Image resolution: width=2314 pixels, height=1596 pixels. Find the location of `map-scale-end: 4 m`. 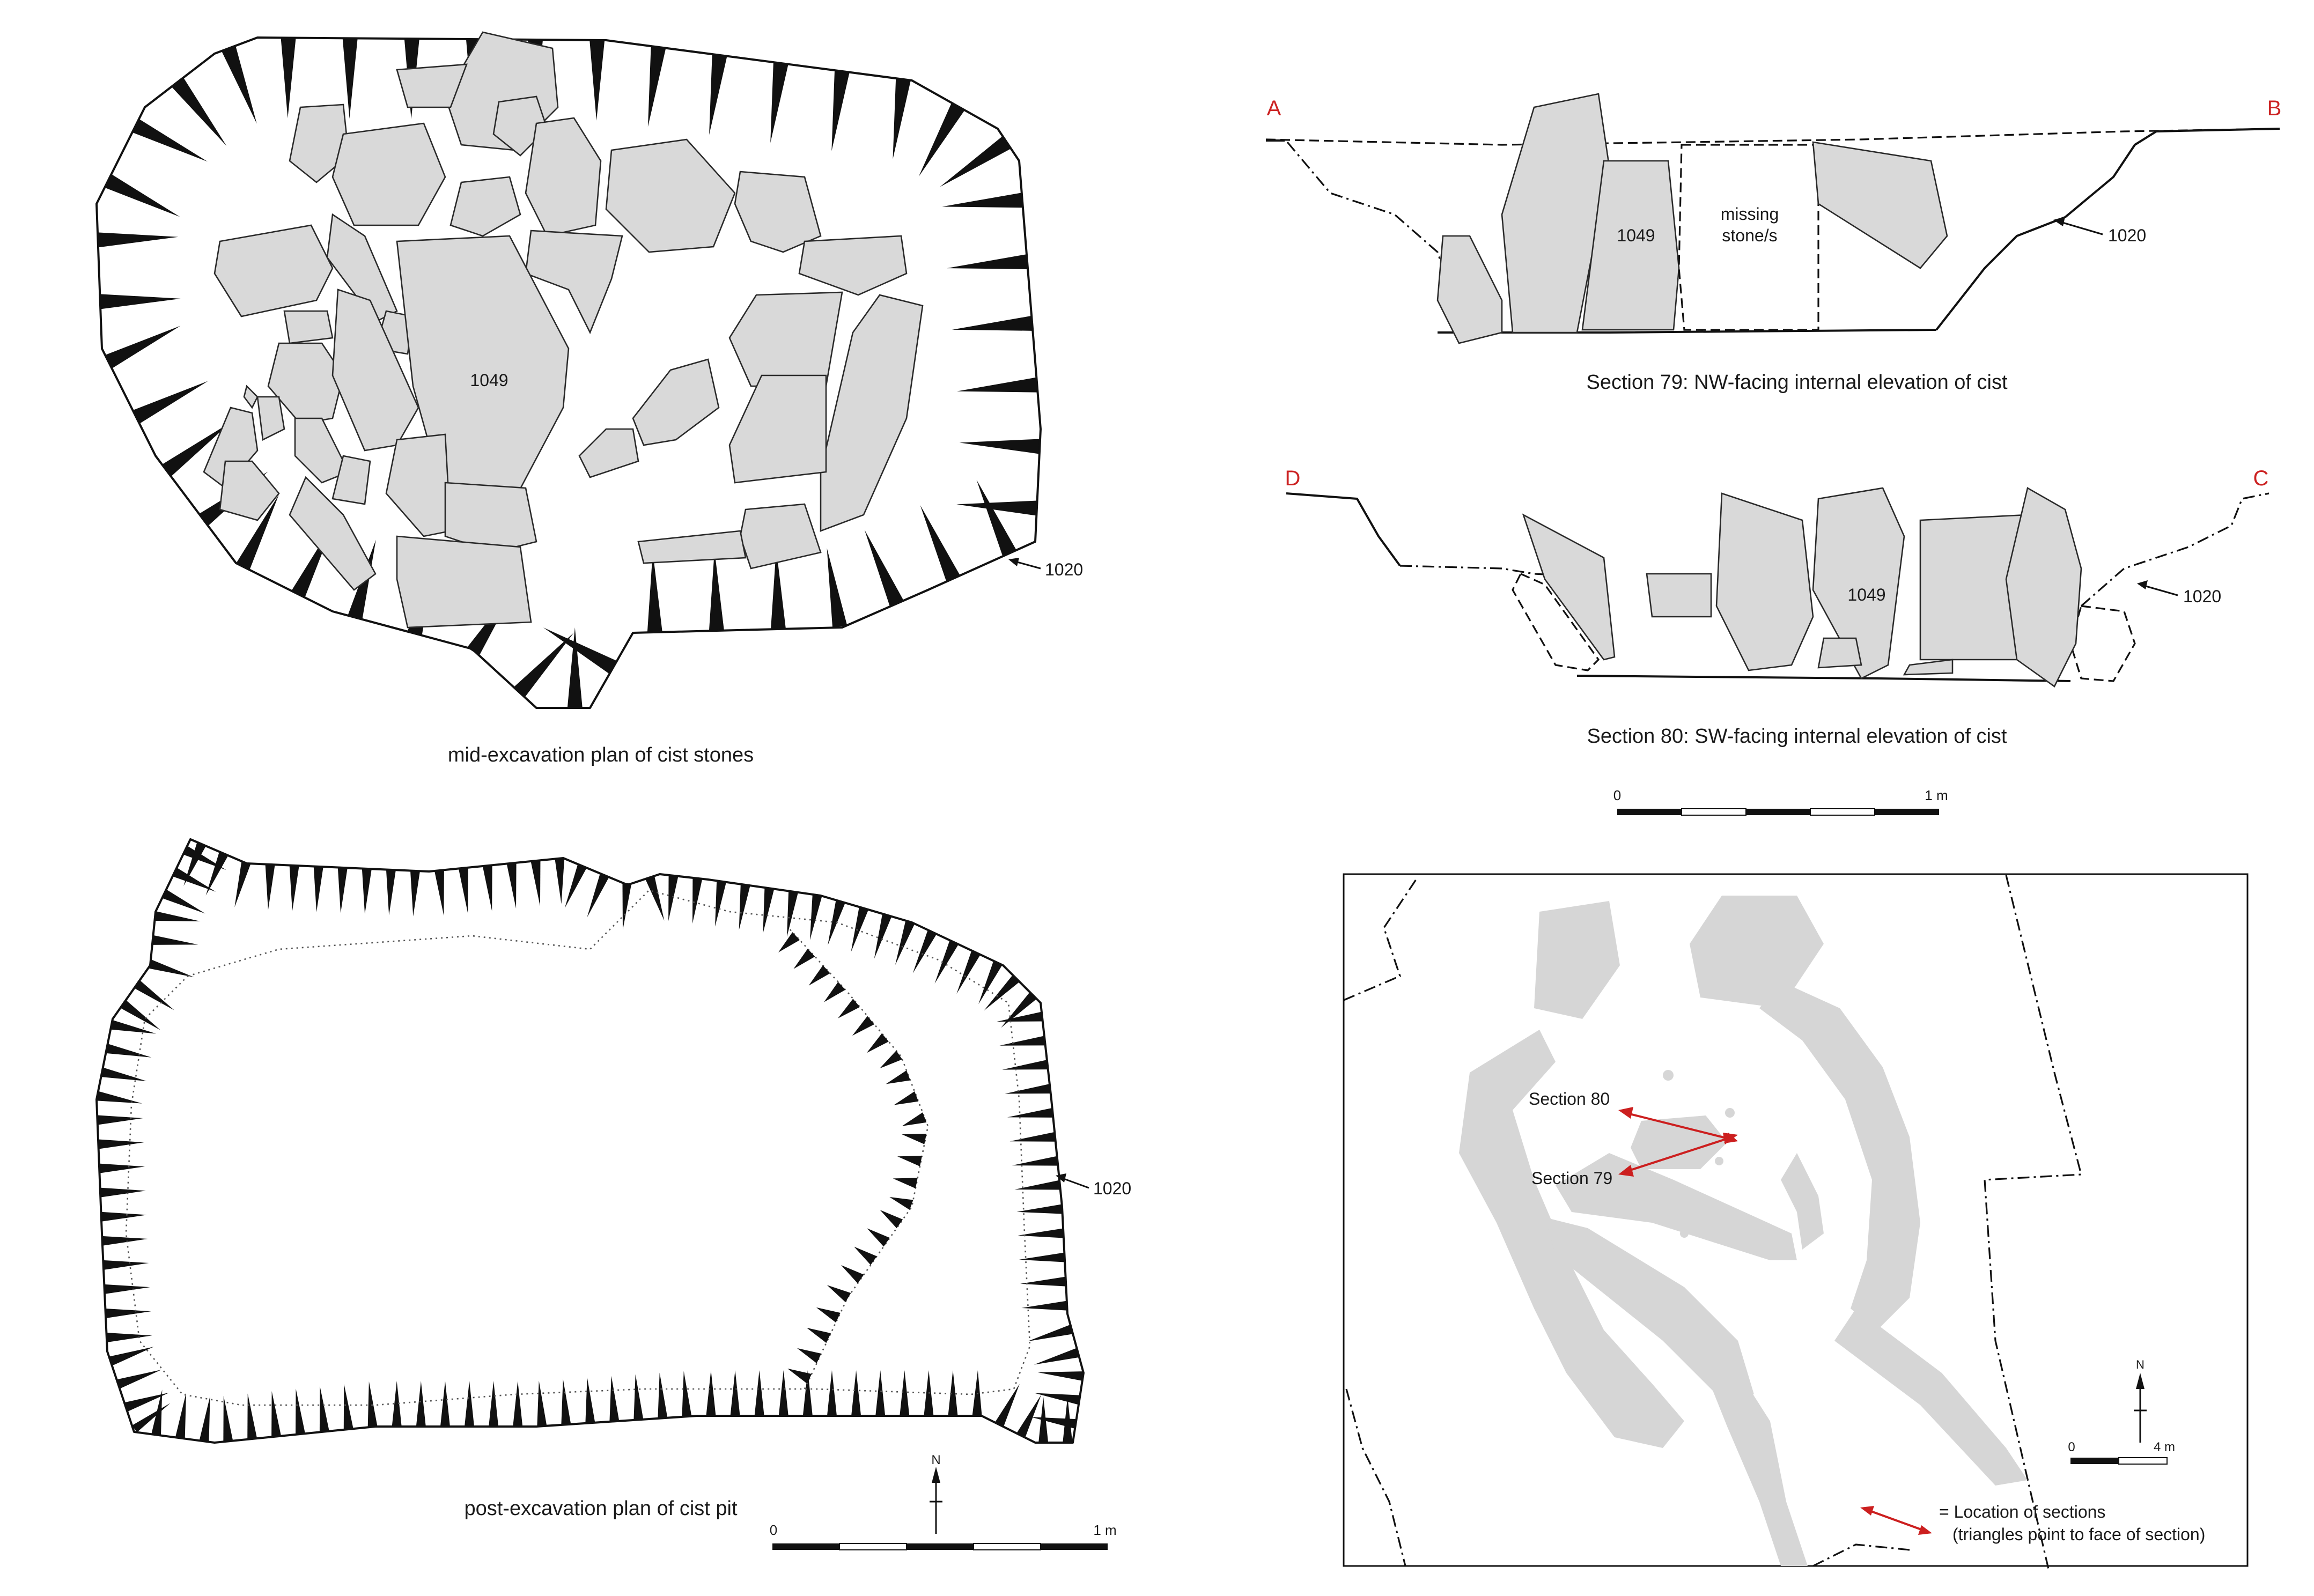

map-scale-end: 4 m is located at coordinates (2164, 1447).